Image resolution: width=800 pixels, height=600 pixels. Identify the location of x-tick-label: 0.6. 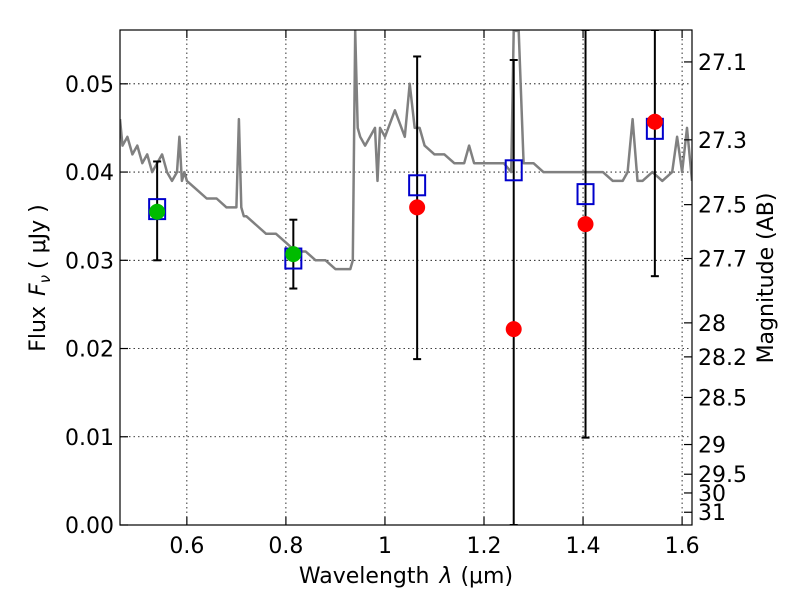
(186, 546).